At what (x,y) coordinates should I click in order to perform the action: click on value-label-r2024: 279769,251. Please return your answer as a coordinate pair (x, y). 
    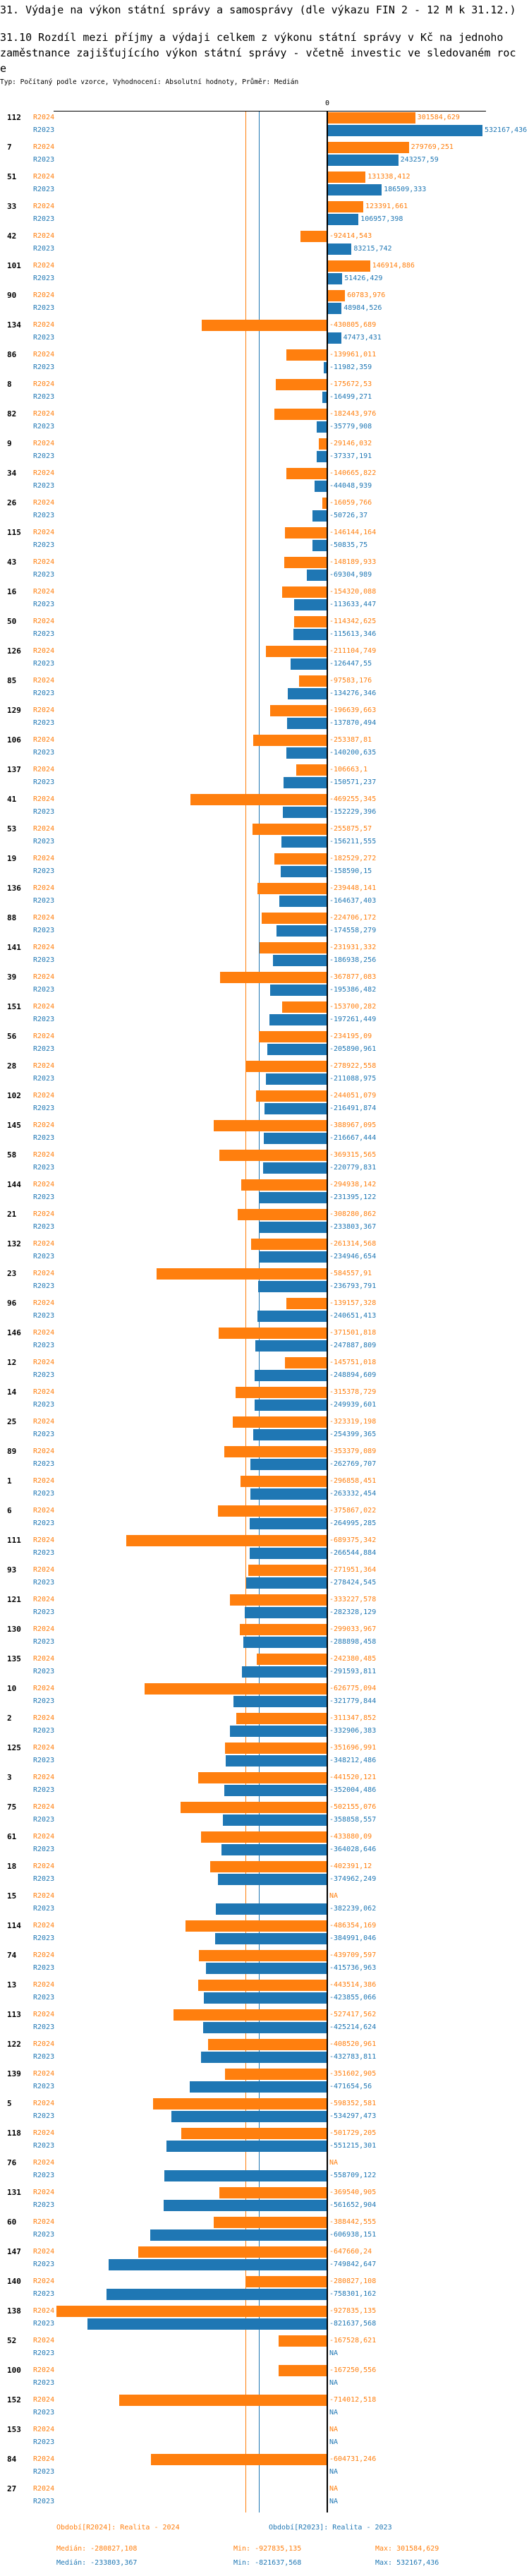
    Looking at the image, I should click on (432, 147).